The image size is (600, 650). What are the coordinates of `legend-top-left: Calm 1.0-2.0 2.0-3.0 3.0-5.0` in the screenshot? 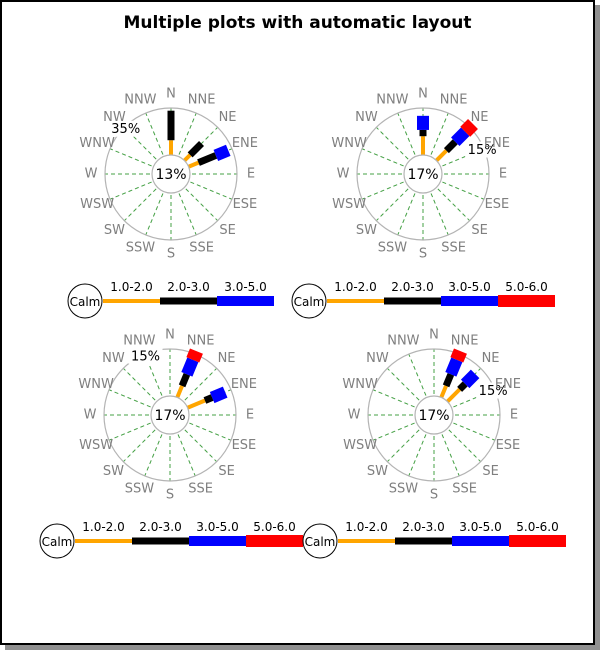 It's located at (170, 299).